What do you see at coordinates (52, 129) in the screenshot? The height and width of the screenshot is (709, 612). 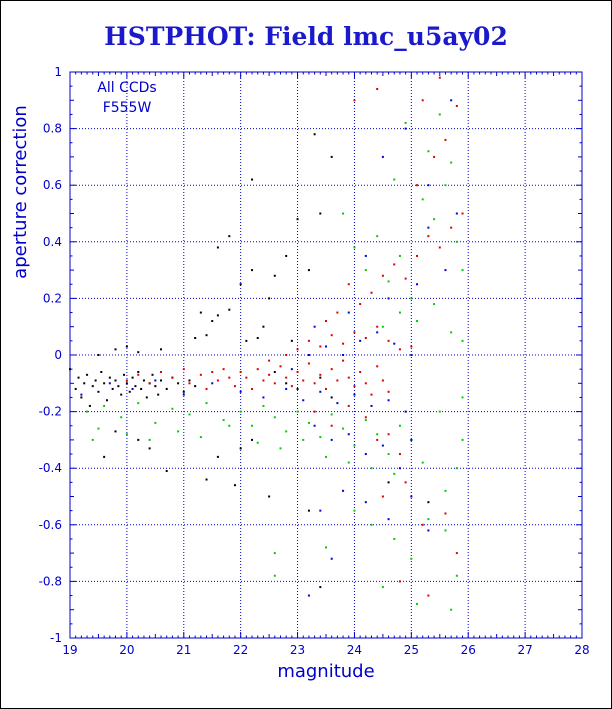 I see `y-tick-label: 0.8` at bounding box center [52, 129].